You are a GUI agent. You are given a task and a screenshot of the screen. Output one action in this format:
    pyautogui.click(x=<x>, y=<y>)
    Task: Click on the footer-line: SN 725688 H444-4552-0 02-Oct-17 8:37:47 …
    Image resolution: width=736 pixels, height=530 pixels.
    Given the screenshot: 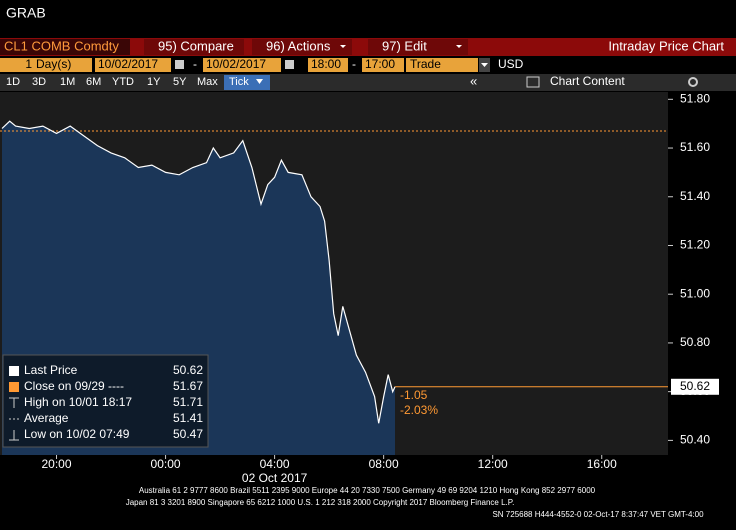 What is the action you would take?
    pyautogui.click(x=598, y=514)
    